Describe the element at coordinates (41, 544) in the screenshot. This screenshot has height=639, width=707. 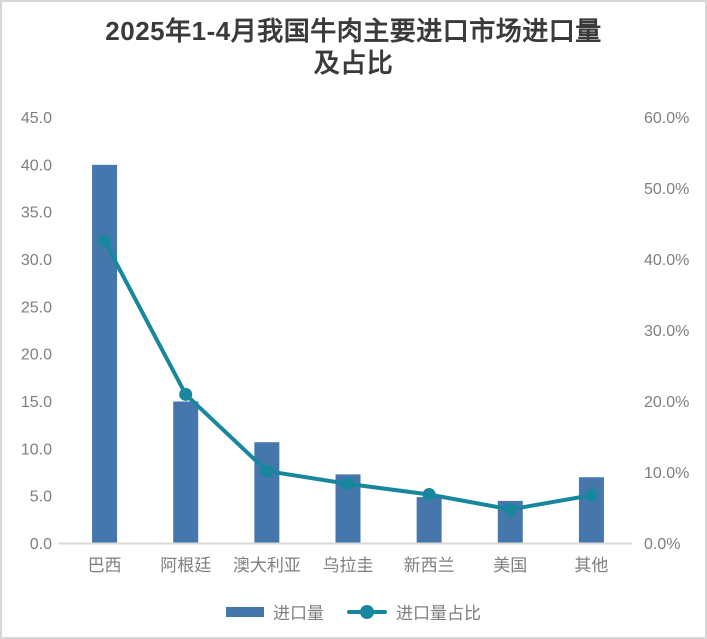
I see `left-axis-tick-label: 0.0` at that location.